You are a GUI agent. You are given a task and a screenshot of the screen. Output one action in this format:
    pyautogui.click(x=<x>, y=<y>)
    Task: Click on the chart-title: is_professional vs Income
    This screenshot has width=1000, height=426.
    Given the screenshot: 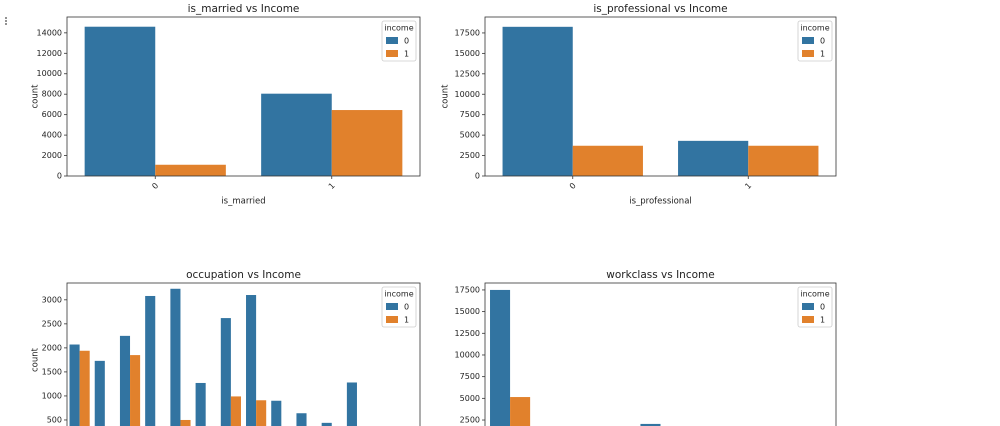 What is the action you would take?
    pyautogui.click(x=660, y=9)
    